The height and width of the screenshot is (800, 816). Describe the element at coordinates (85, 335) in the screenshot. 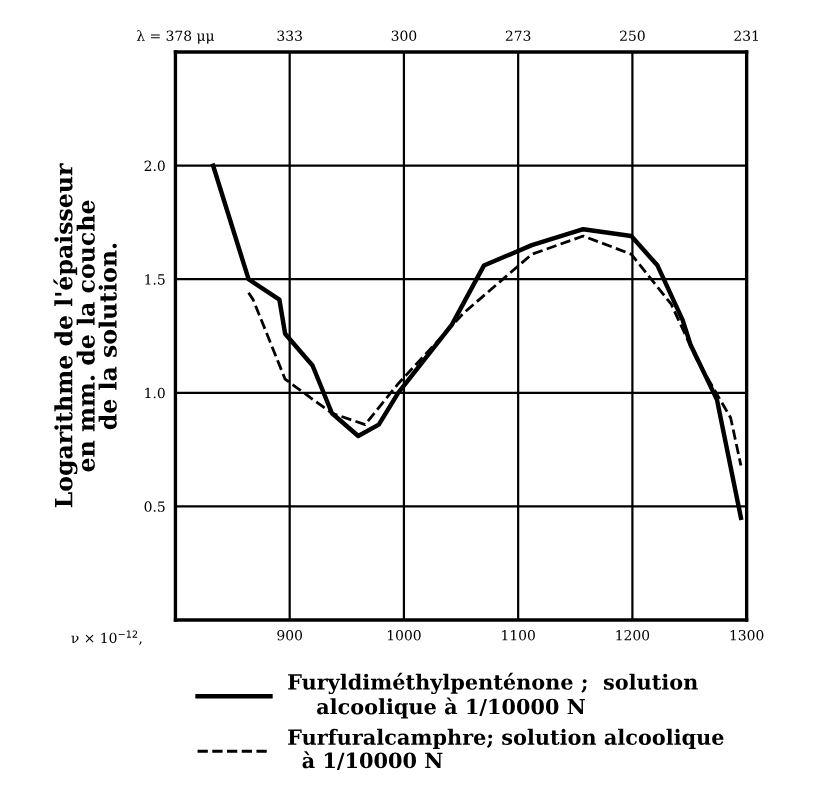

I see `y-axis-title: Logarithme de l'épaisseur en mm. de la couche de la solution.` at that location.